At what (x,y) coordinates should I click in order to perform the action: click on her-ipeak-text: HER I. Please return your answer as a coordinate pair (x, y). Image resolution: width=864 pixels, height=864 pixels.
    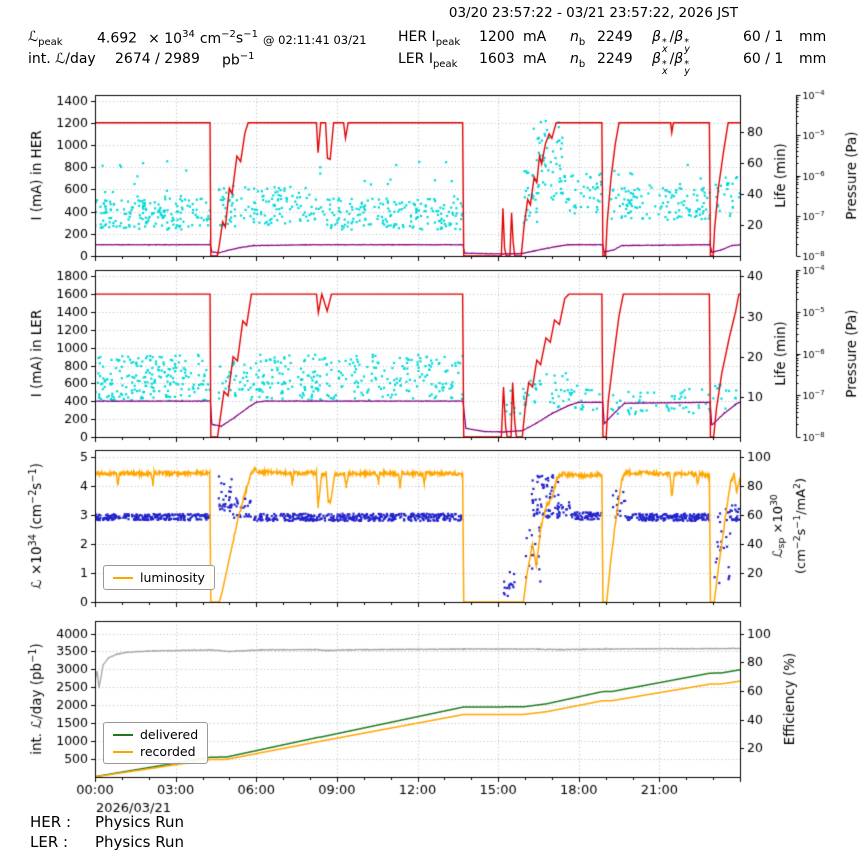
    Looking at the image, I should click on (417, 37).